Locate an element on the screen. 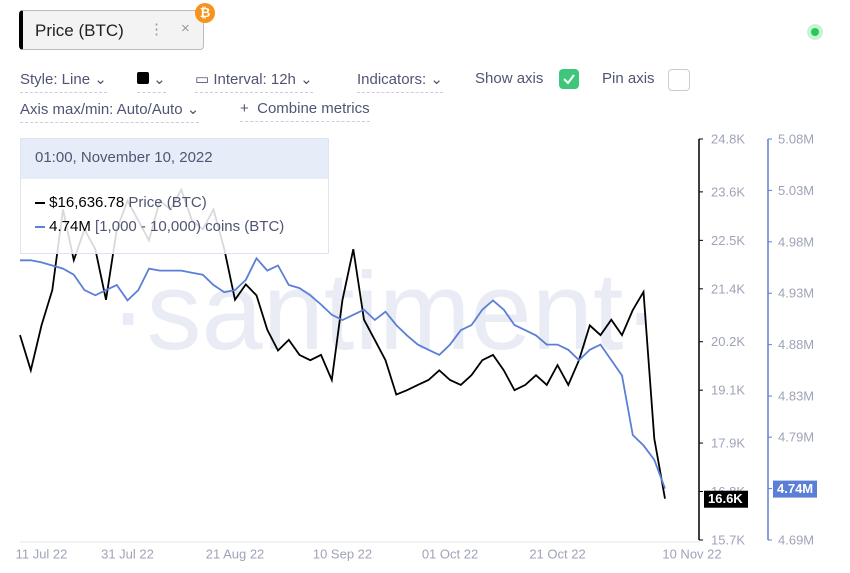 This screenshot has width=850, height=573. tooltip-value: $16,636.78 is located at coordinates (87, 202).